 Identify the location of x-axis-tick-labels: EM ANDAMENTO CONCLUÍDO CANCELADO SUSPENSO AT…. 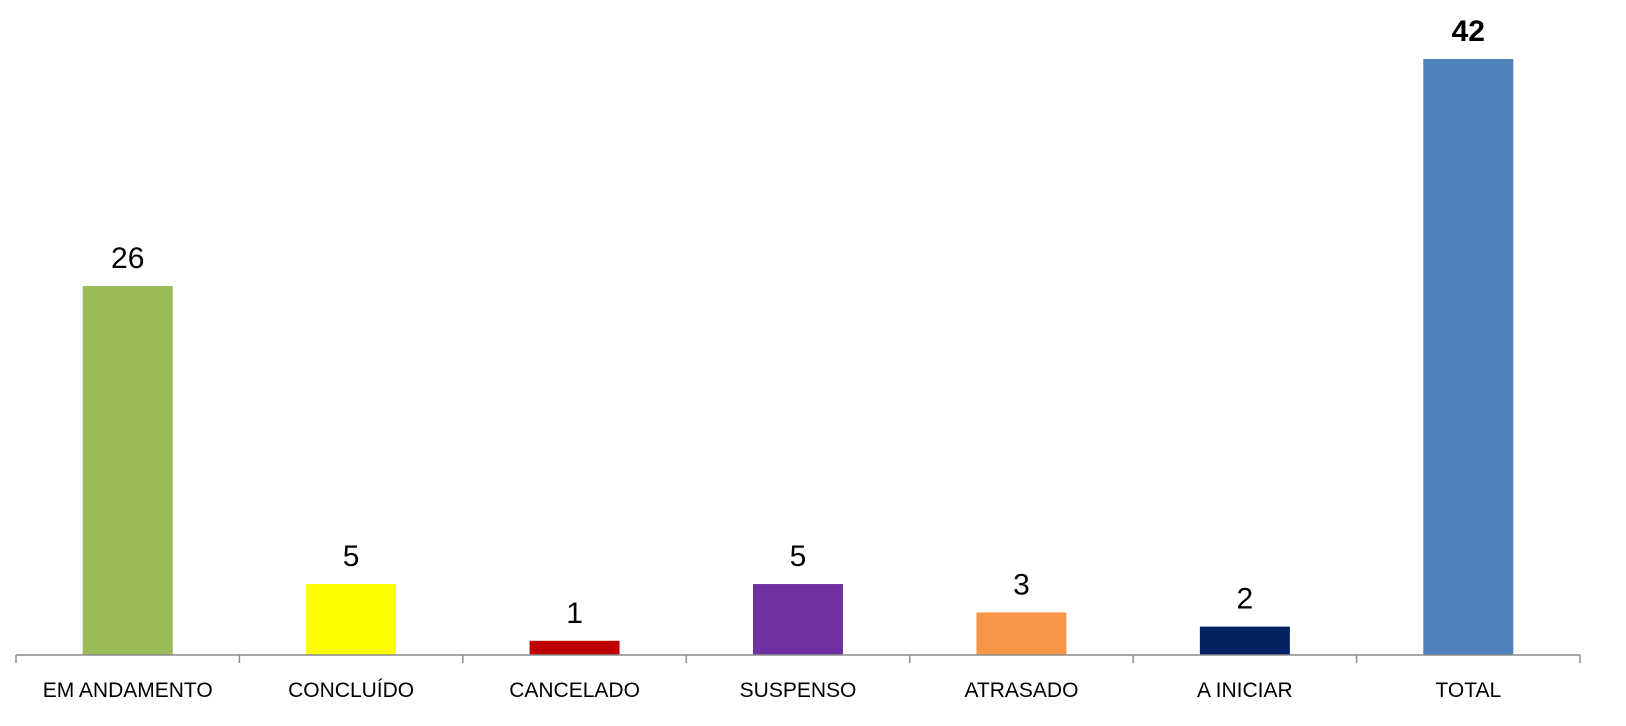
(772, 690).